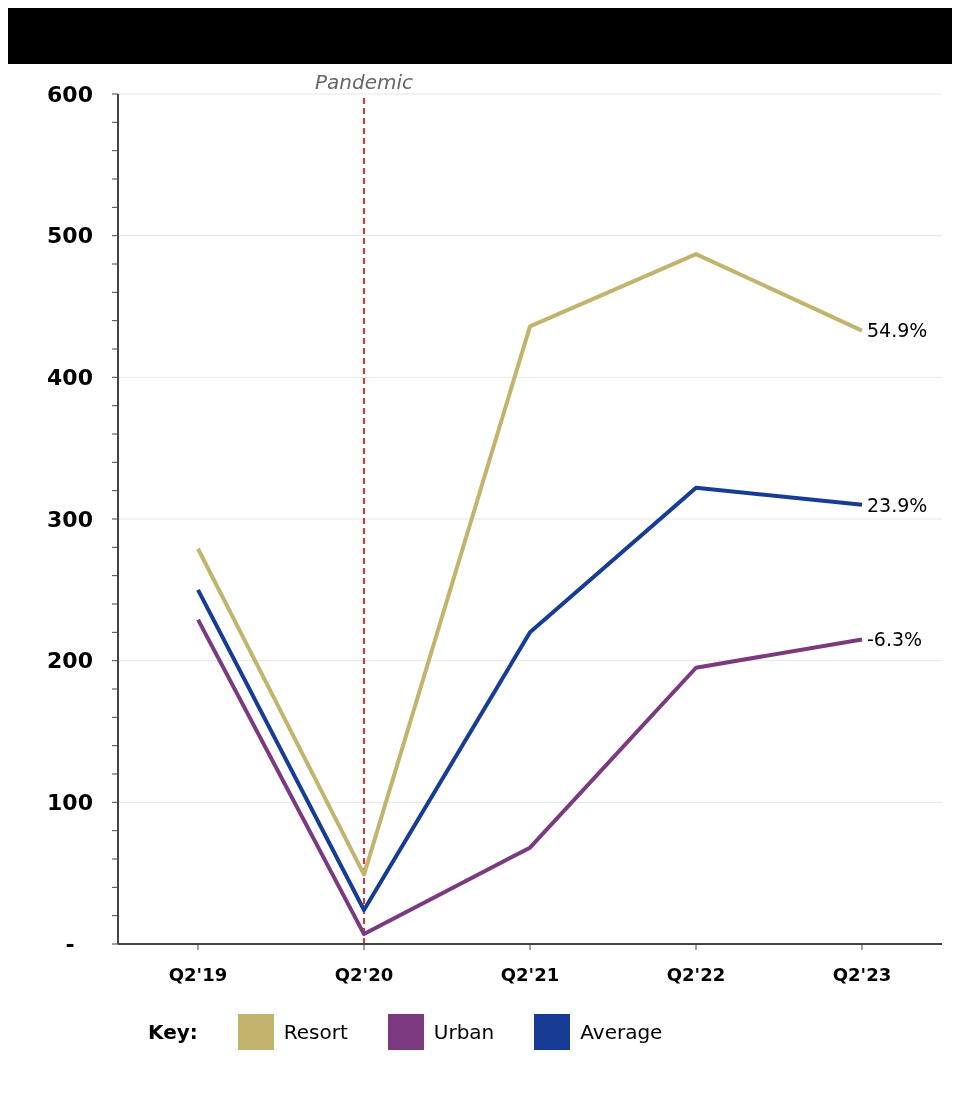 The height and width of the screenshot is (1110, 960). What do you see at coordinates (862, 974) in the screenshot?
I see `x-tick-label: Q2'23` at bounding box center [862, 974].